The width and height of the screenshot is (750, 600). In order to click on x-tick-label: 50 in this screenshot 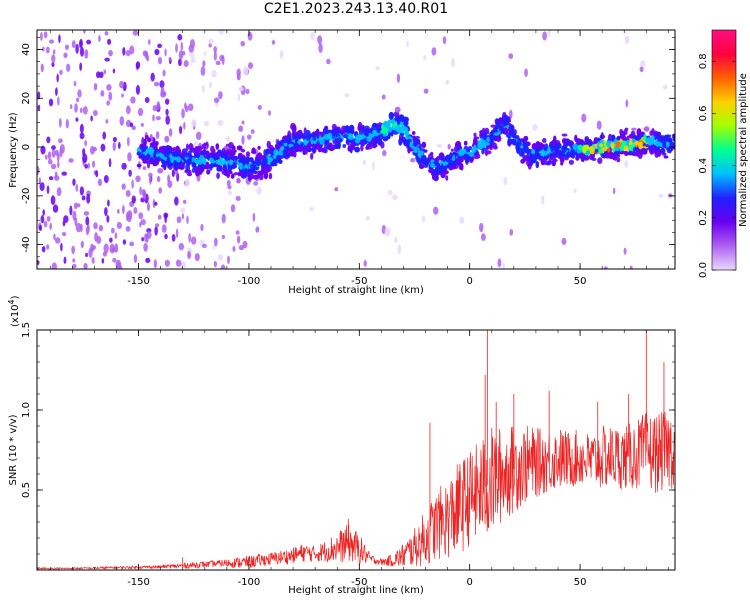, I will do `click(580, 582)`.